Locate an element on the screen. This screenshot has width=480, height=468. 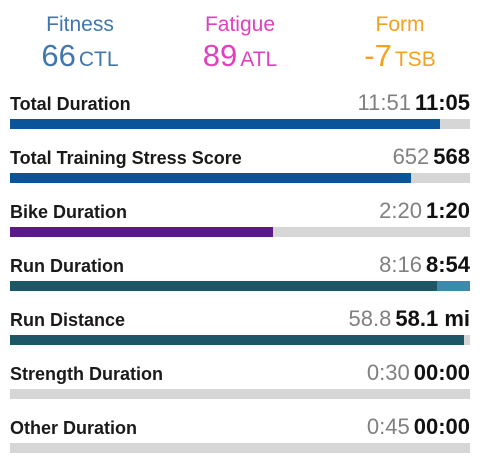
metric-unit: TSB is located at coordinates (415, 59).